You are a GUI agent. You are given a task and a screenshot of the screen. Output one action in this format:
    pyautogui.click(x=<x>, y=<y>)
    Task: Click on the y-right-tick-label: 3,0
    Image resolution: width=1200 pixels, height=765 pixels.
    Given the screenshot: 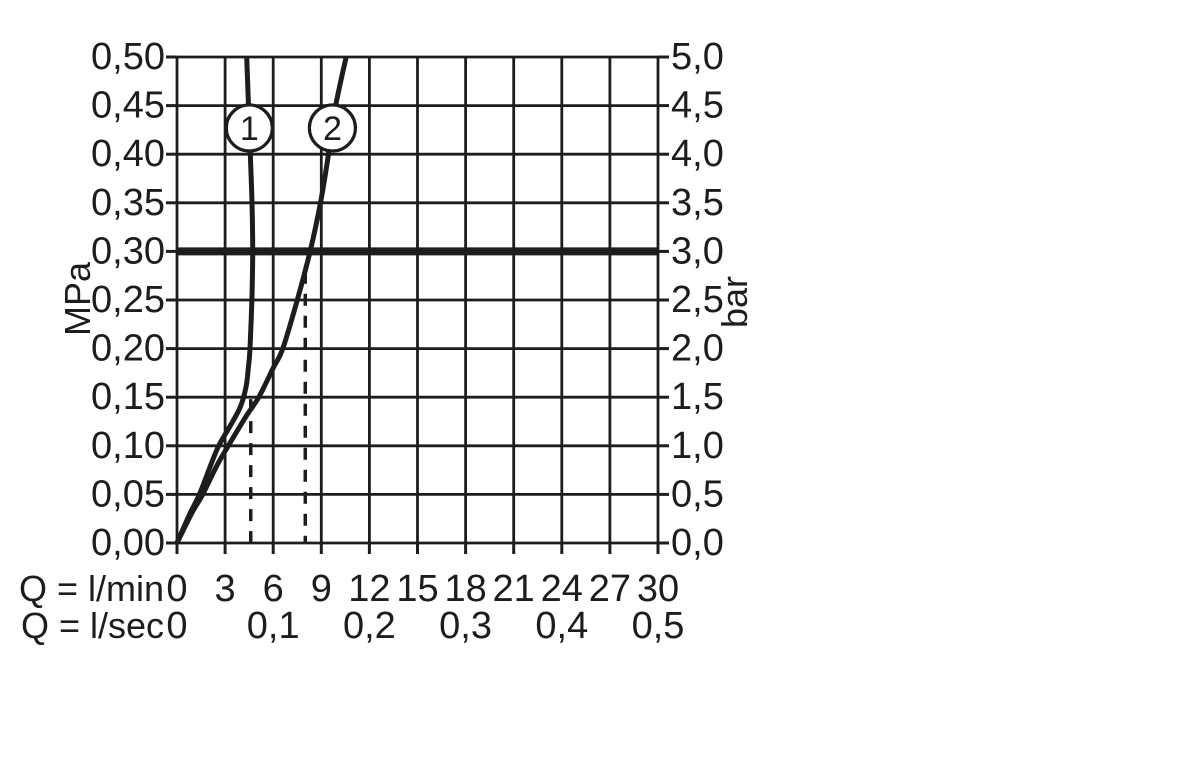 What is the action you would take?
    pyautogui.click(x=697, y=251)
    